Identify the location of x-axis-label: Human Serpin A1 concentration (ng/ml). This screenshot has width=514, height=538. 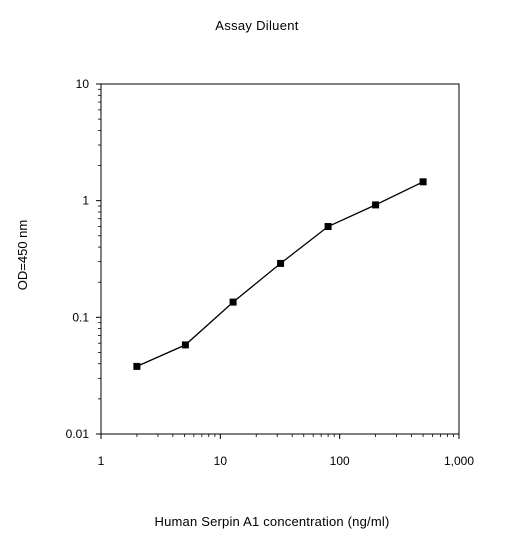
(272, 521).